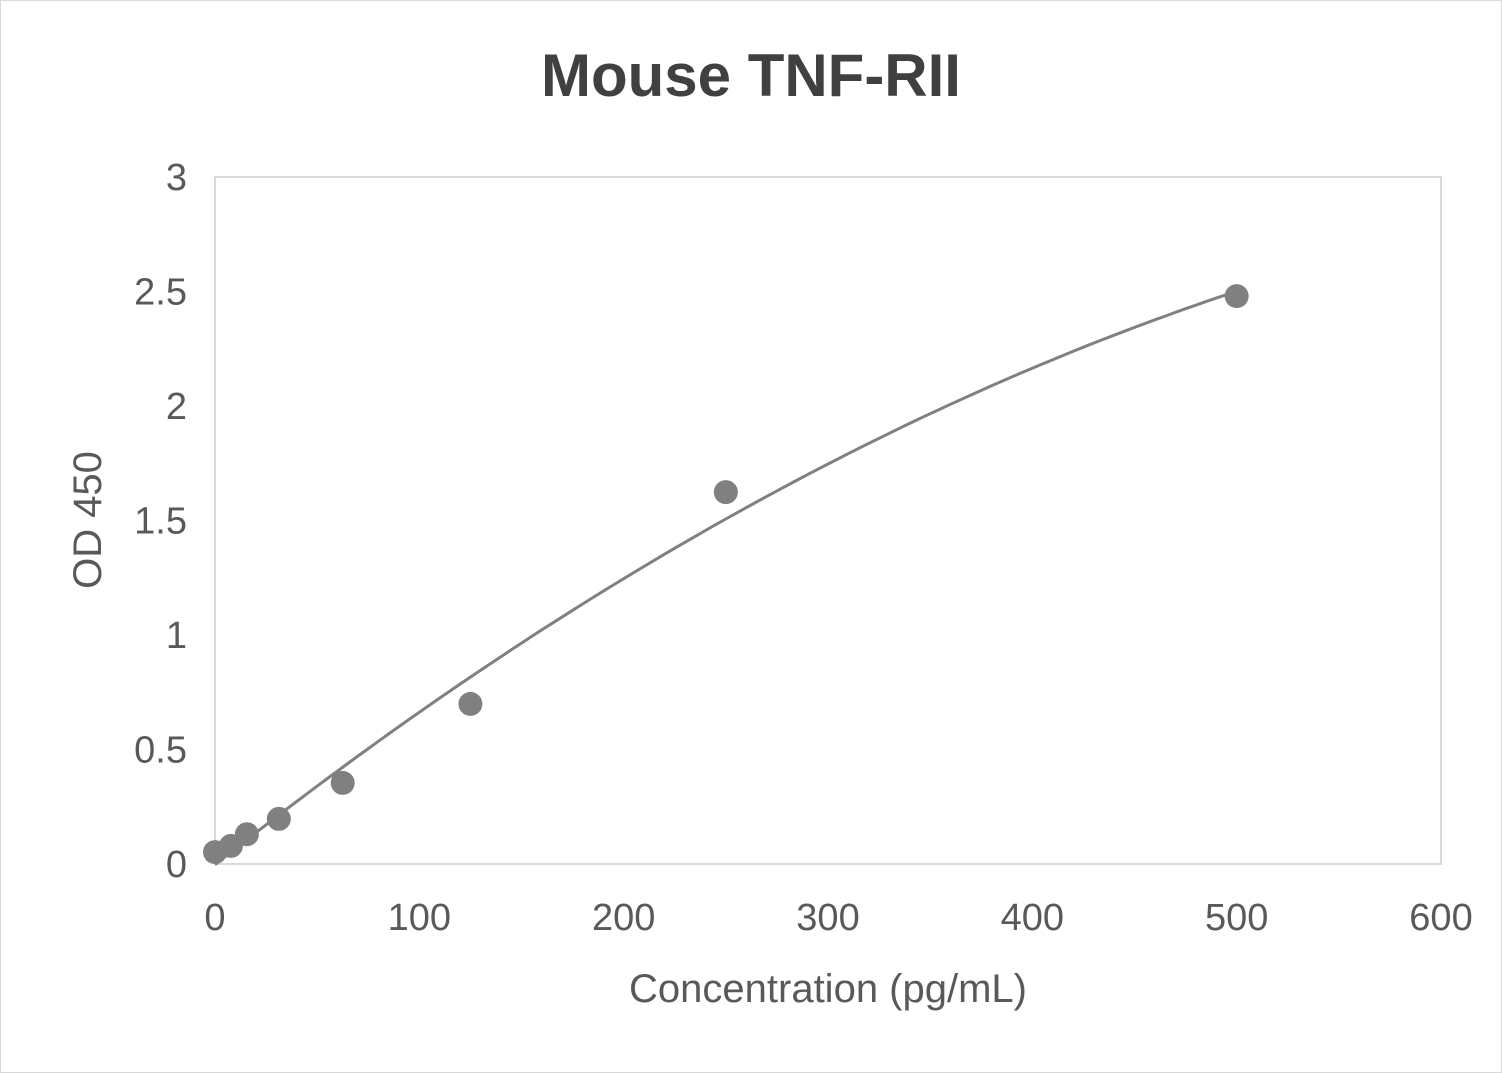 The width and height of the screenshot is (1502, 1073). What do you see at coordinates (419, 918) in the screenshot?
I see `x-tick-label: 100` at bounding box center [419, 918].